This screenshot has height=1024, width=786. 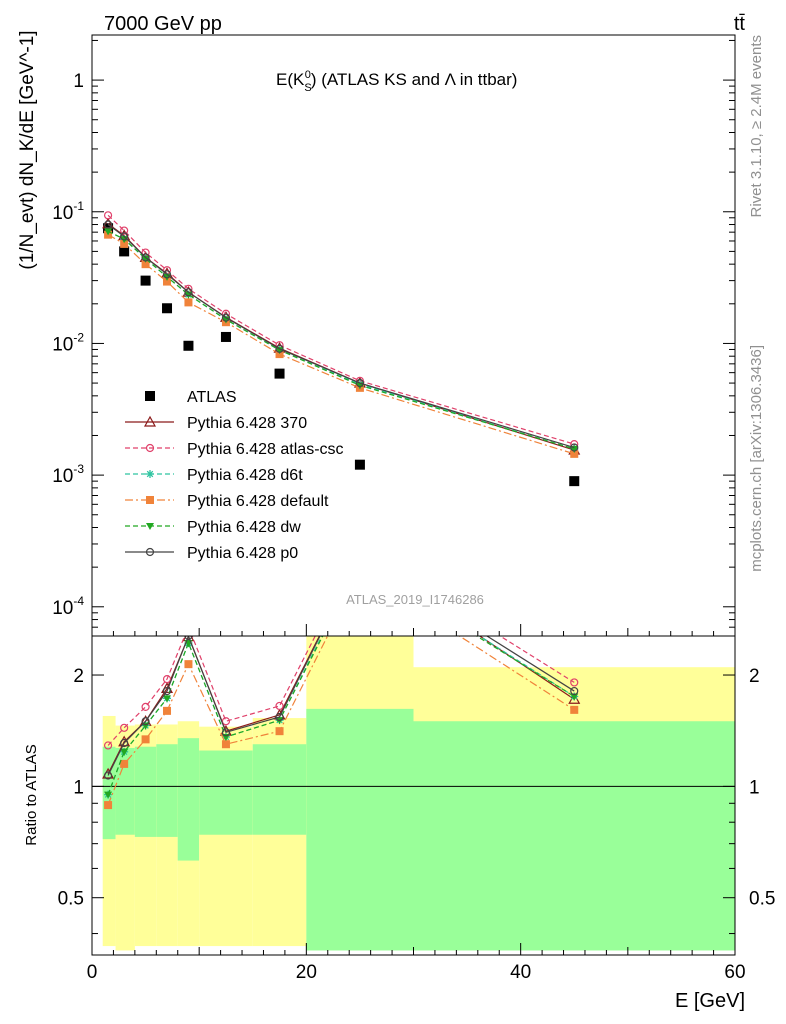 What do you see at coordinates (150, 474) in the screenshot?
I see `marker-star` at bounding box center [150, 474].